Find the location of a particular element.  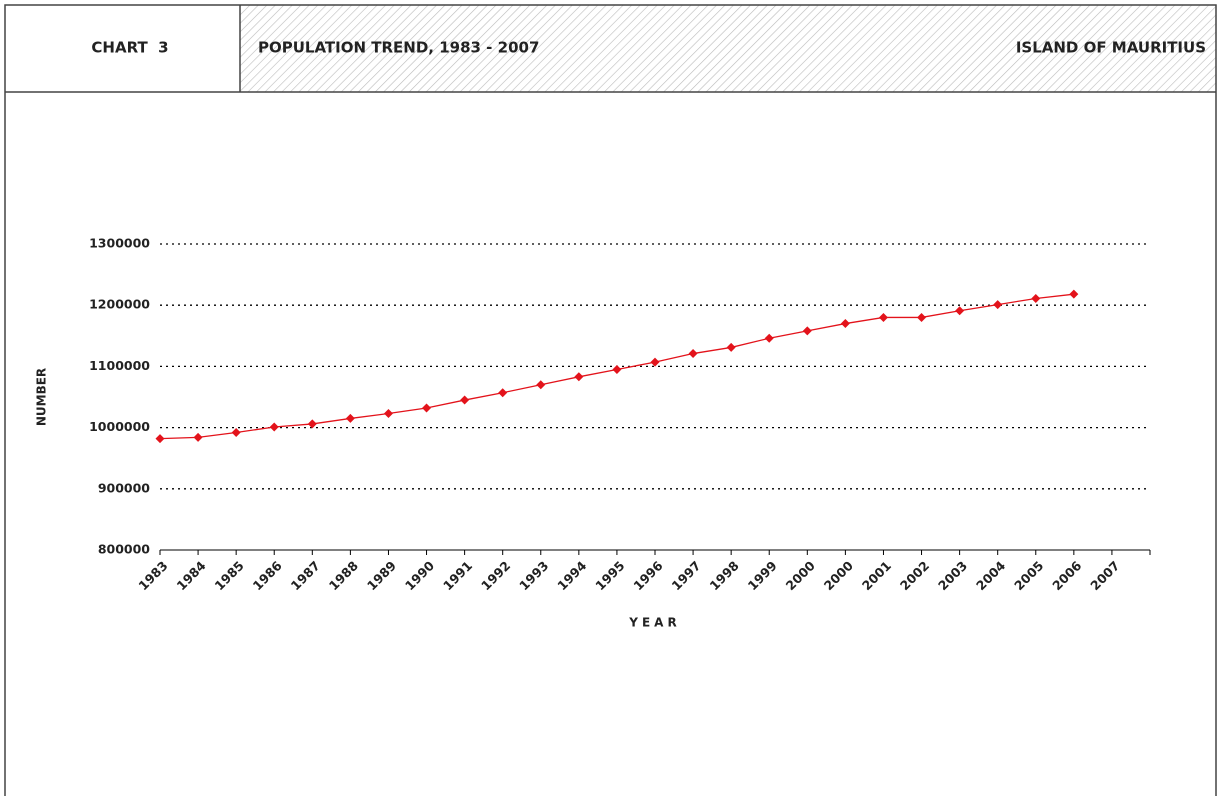

y-tick-label: 900000 is located at coordinates (124, 487).